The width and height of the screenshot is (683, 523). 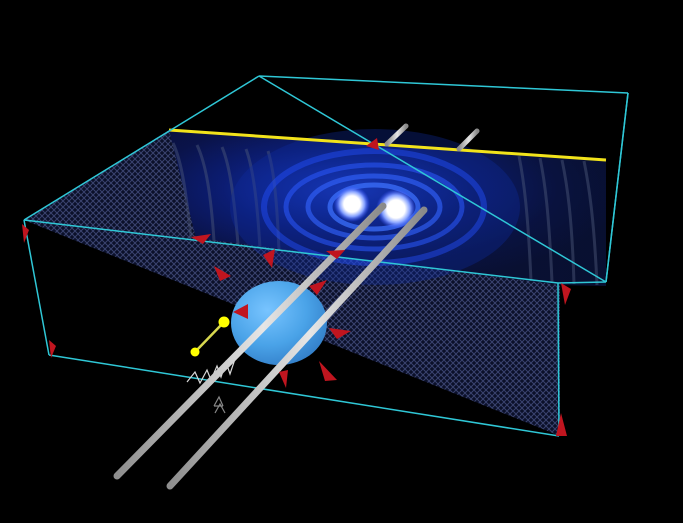 I want to click on slit-barrier-disc, so click(x=279, y=323).